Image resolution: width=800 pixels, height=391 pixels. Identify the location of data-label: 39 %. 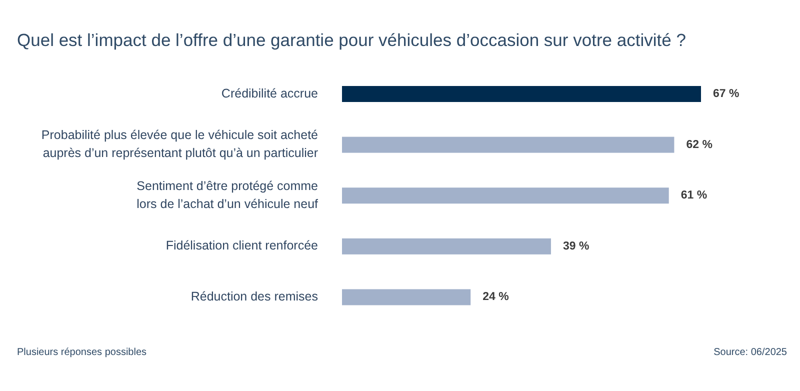
(576, 246).